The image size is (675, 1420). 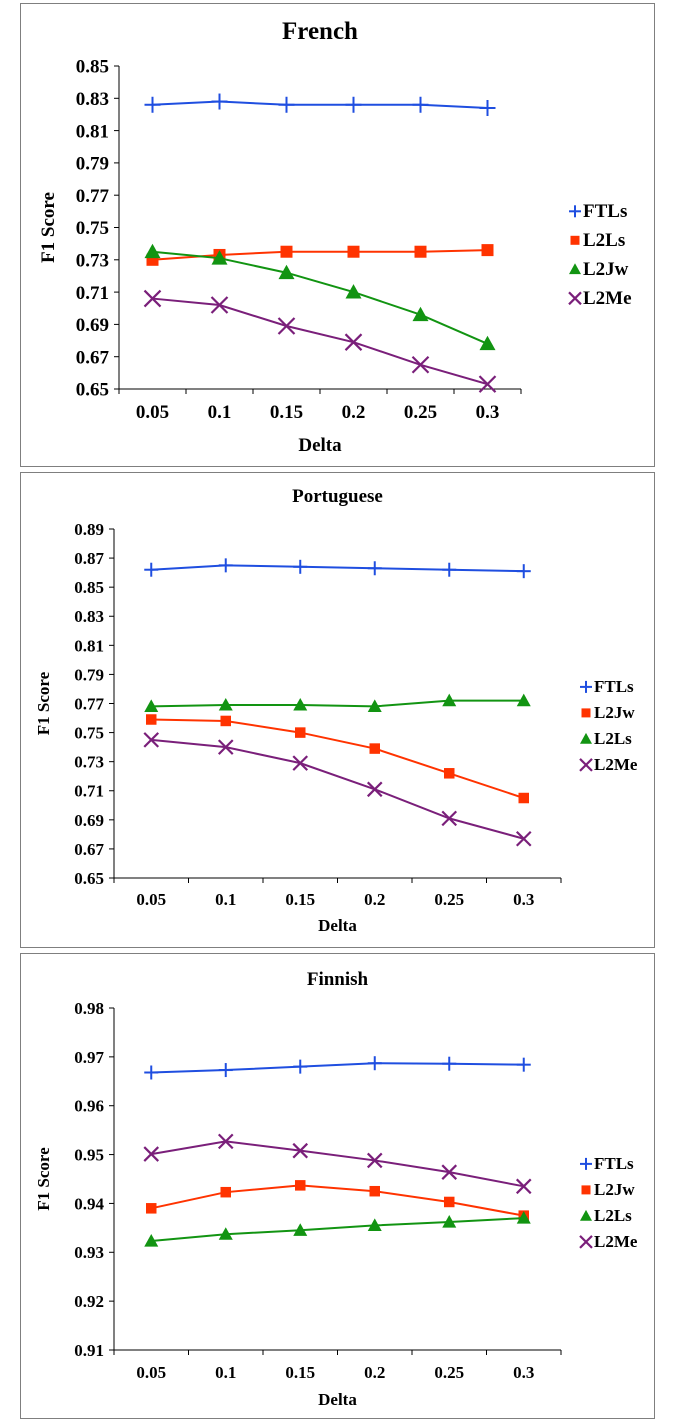 I want to click on chart-title: Portuguese, so click(x=337, y=496).